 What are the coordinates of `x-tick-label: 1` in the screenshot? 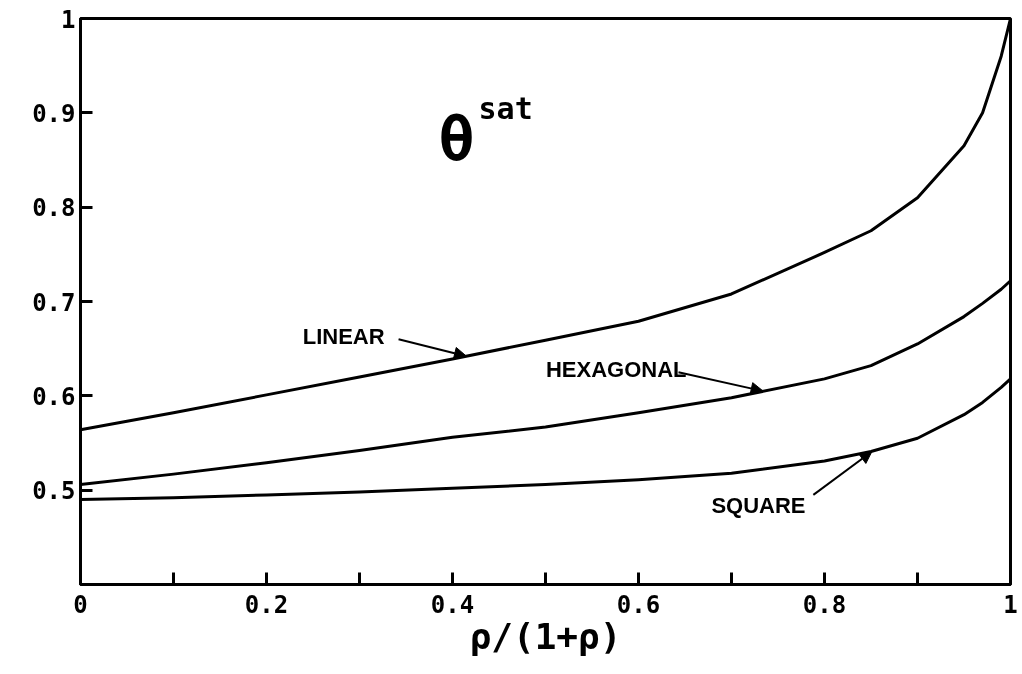 It's located at (1010, 604).